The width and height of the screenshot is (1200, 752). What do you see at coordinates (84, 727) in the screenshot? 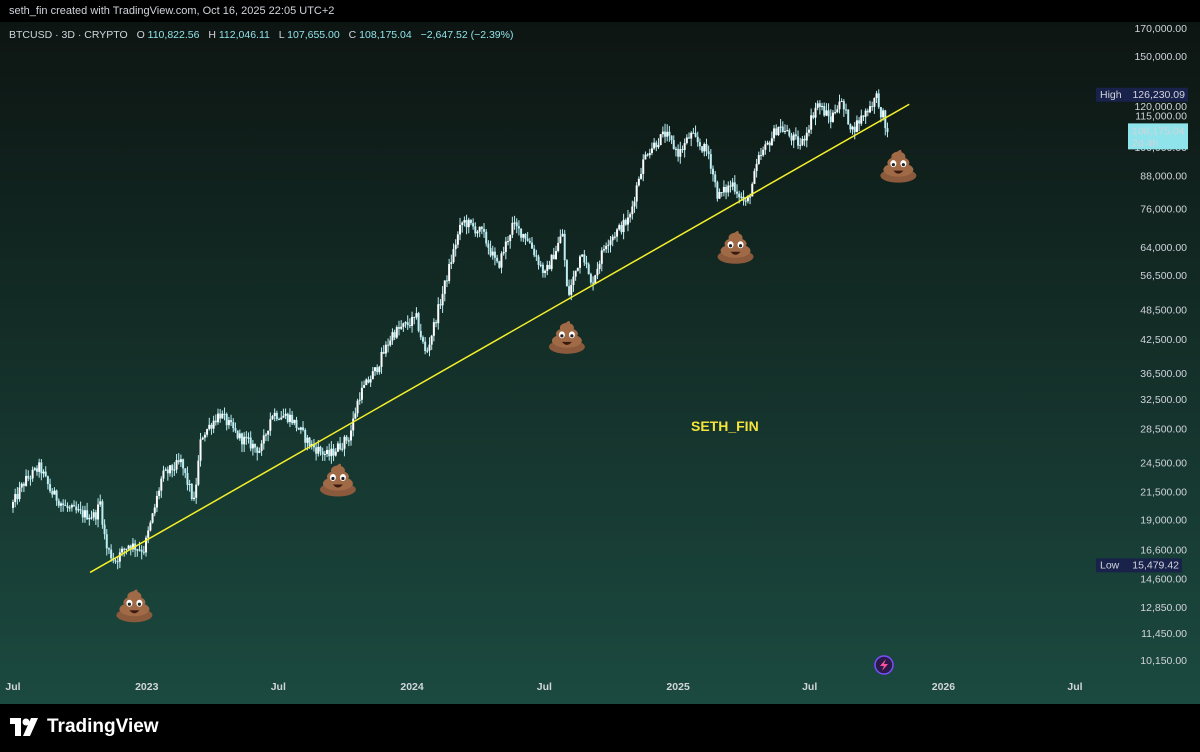
I see `tradingview-logo: TradingView` at bounding box center [84, 727].